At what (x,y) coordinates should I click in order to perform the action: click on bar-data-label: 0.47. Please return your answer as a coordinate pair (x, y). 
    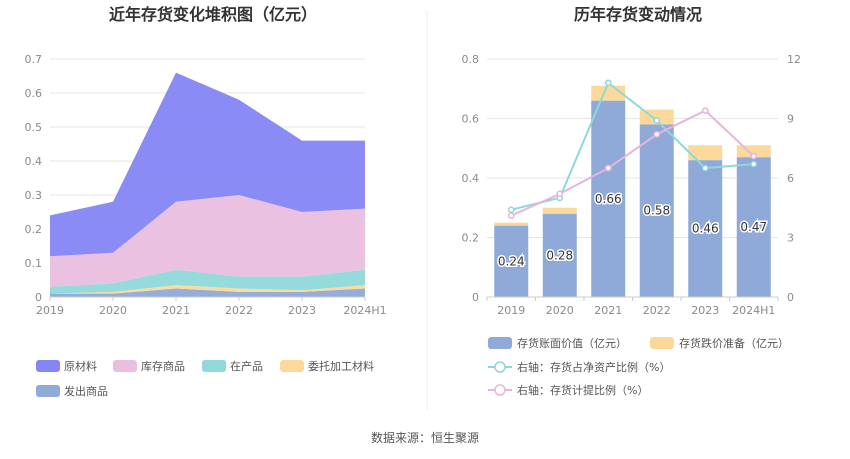
    Looking at the image, I should click on (753, 227).